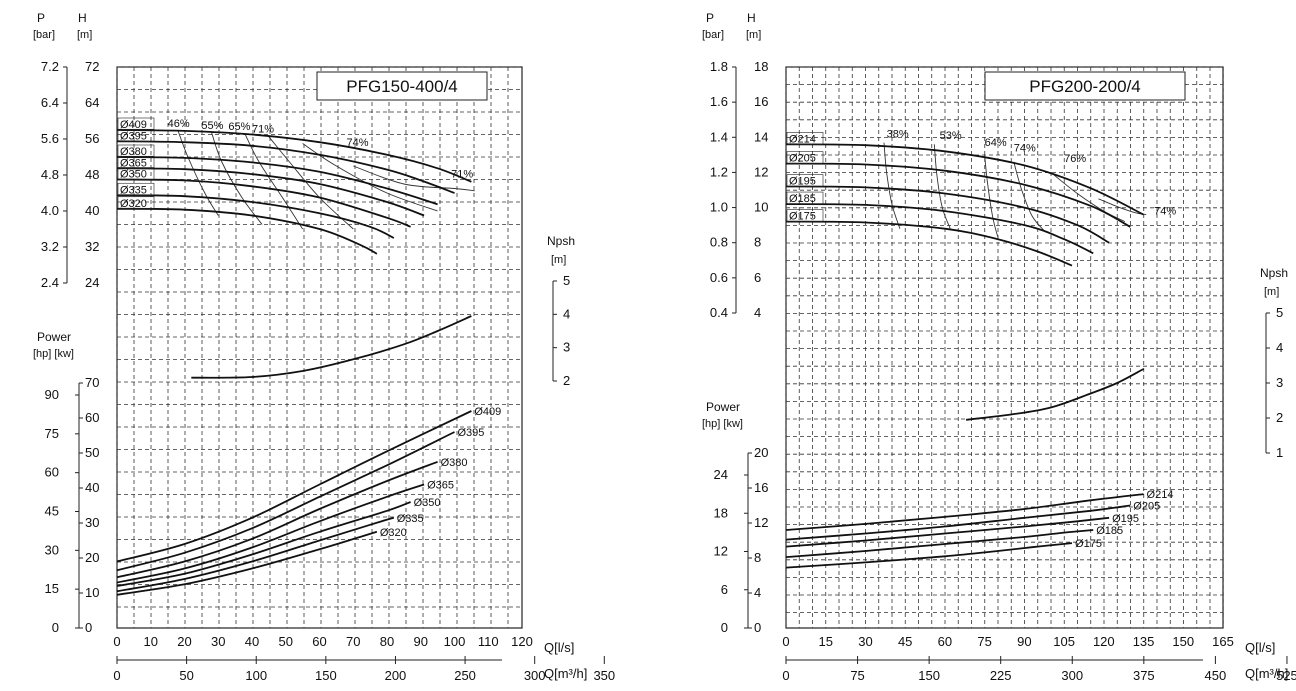 The width and height of the screenshot is (1296, 691). Describe the element at coordinates (757, 557) in the screenshot. I see `kw-tick-label: 8` at that location.